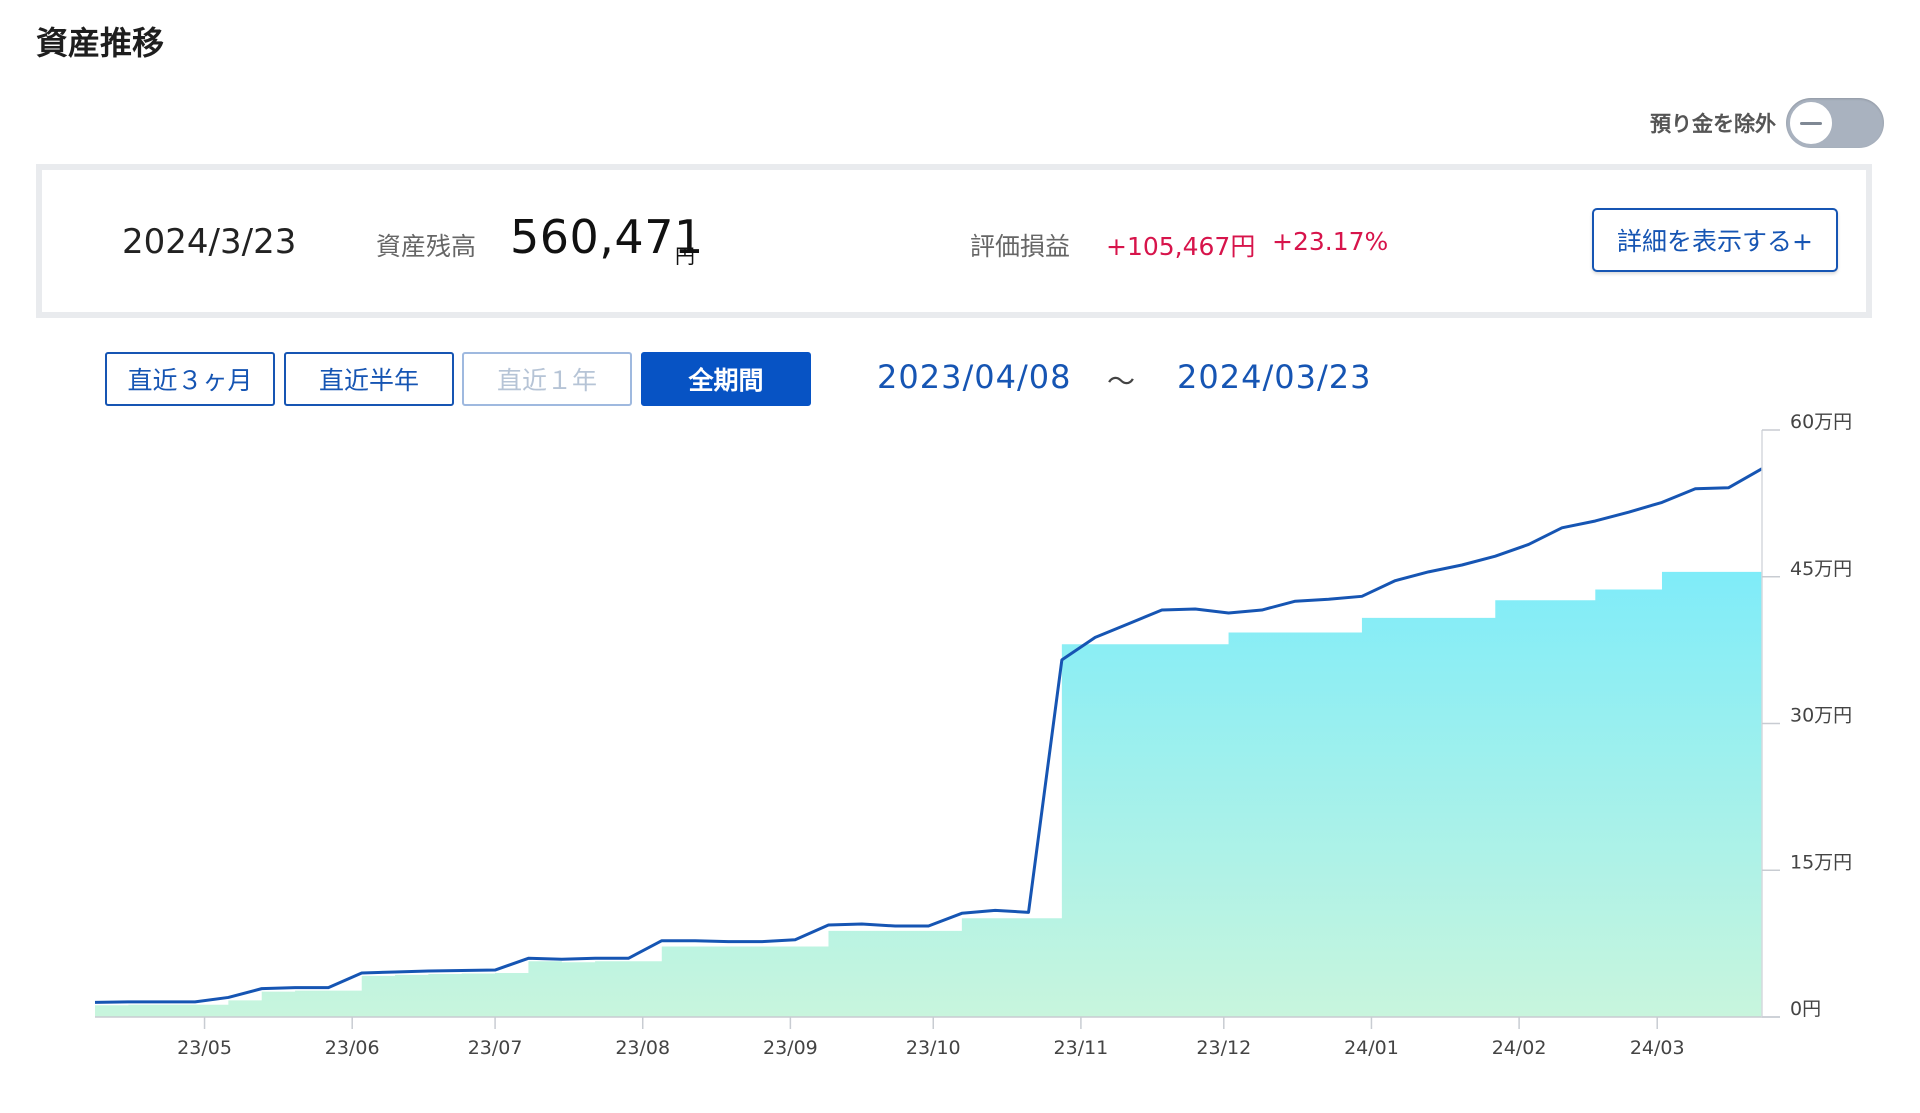 Image resolution: width=1920 pixels, height=1113 pixels. I want to click on minus-icon, so click(1811, 123).